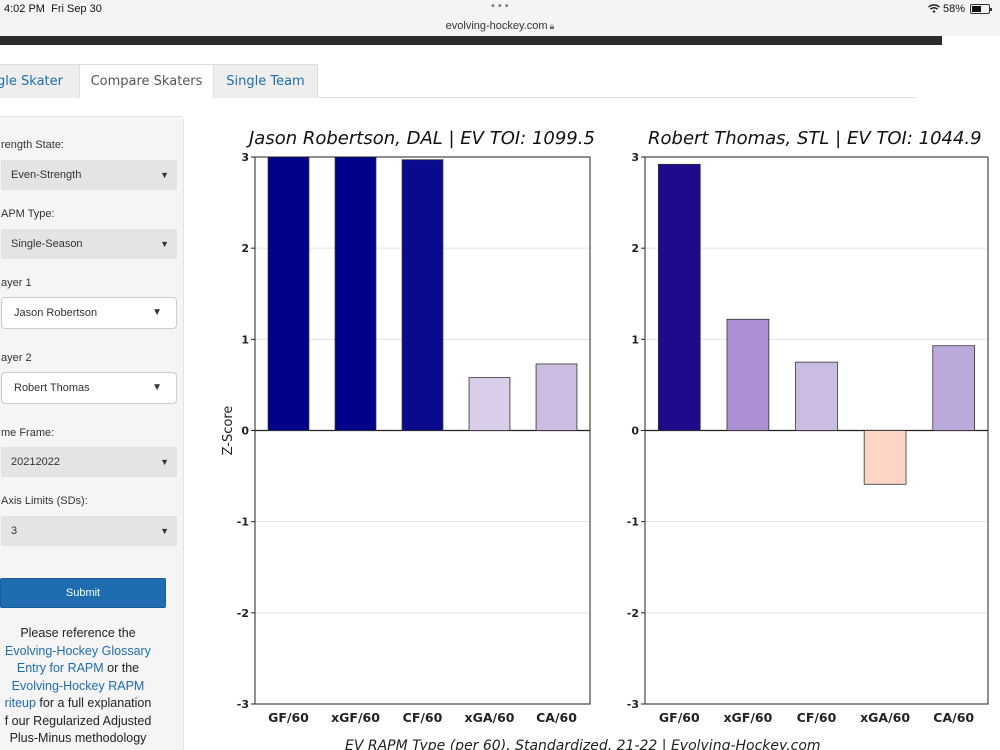  I want to click on note-line: Please reference the, so click(78, 633).